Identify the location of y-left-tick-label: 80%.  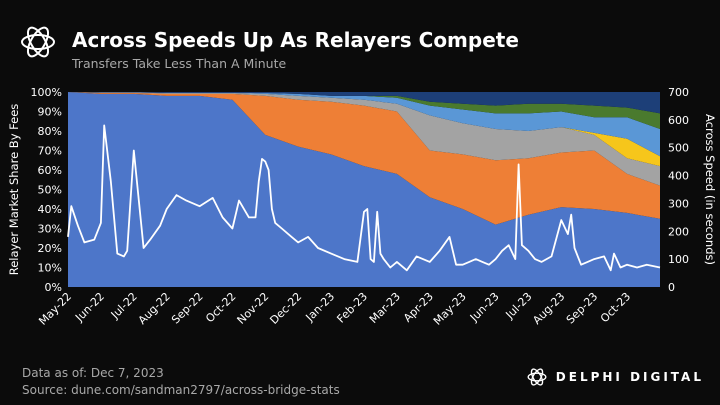
(50, 131).